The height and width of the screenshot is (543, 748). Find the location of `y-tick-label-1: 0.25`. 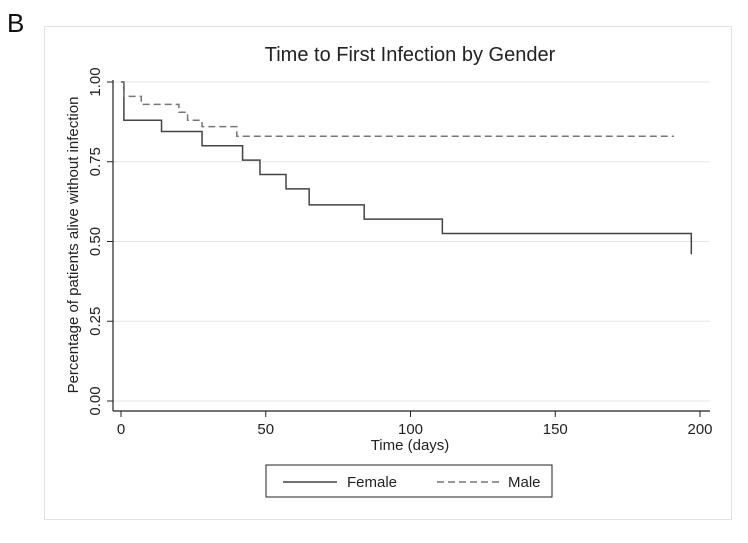

y-tick-label-1: 0.25 is located at coordinates (95, 321).